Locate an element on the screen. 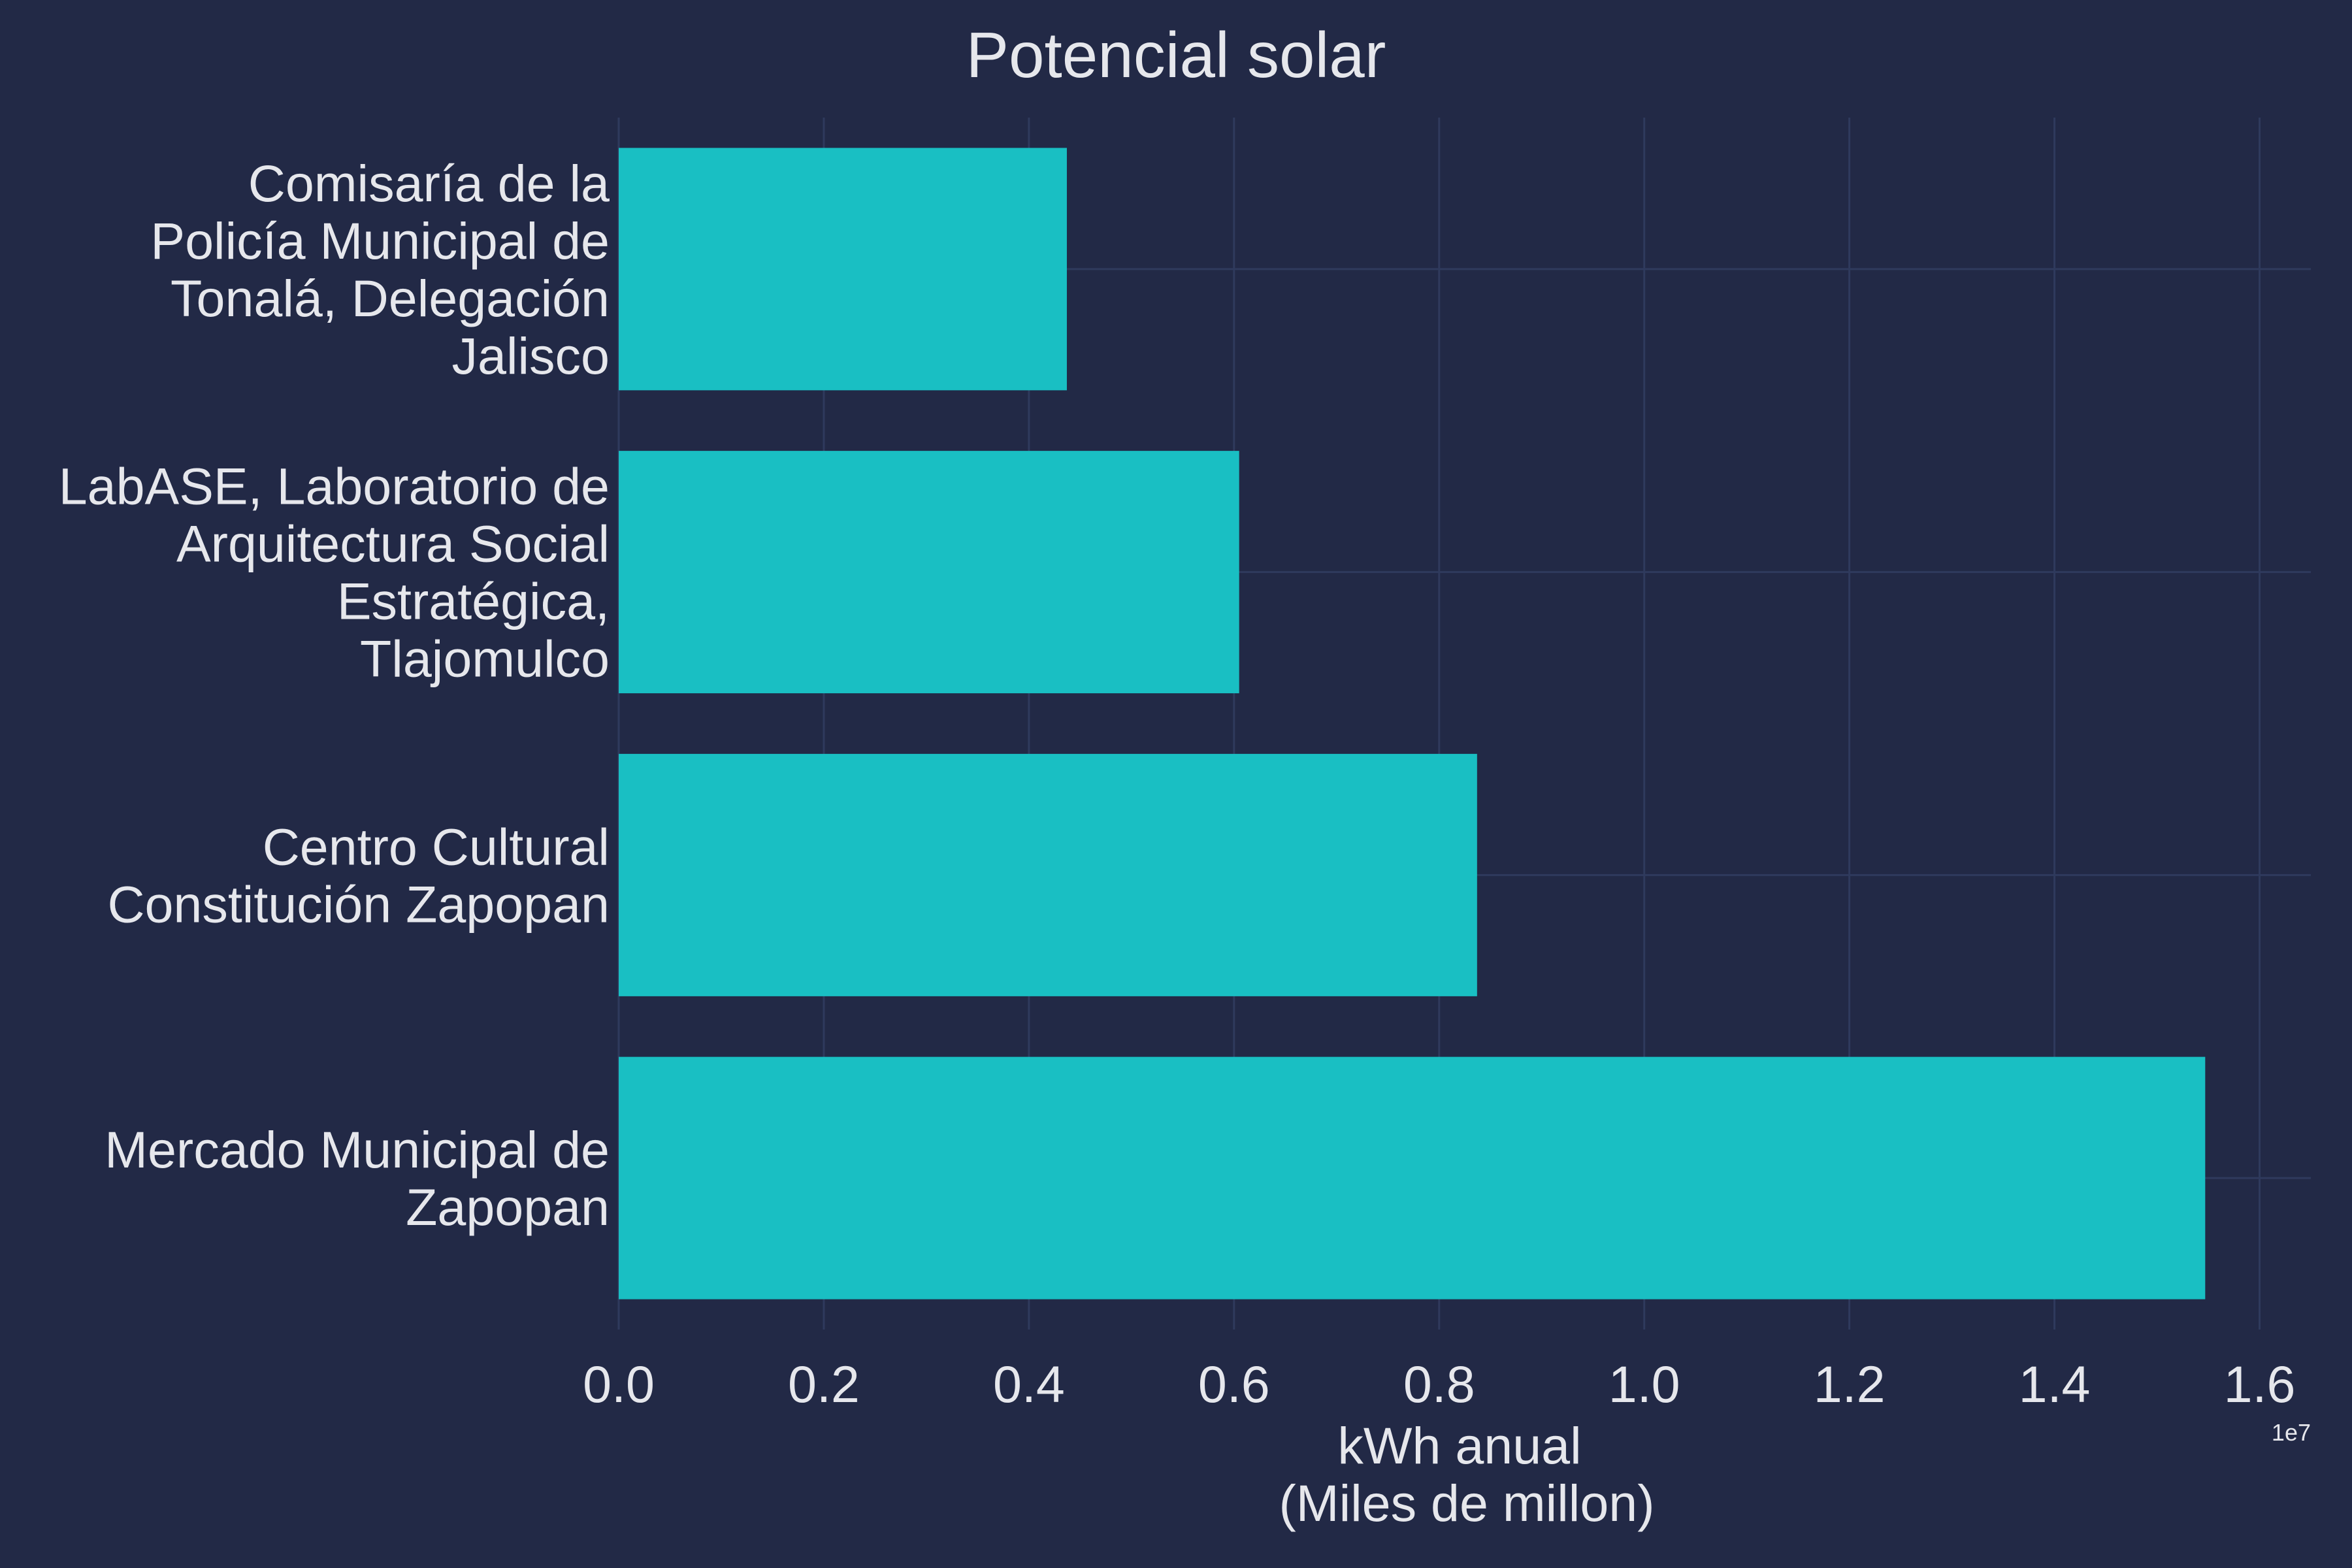 The image size is (2352, 1568). category-label: Mercado Municipal de Zapopan is located at coordinates (357, 1178).